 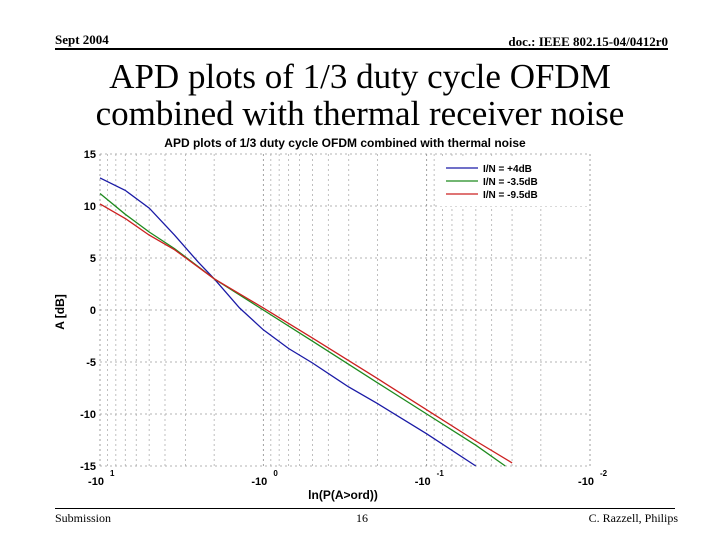 I want to click on y-tick-label: -5, so click(x=91, y=363).